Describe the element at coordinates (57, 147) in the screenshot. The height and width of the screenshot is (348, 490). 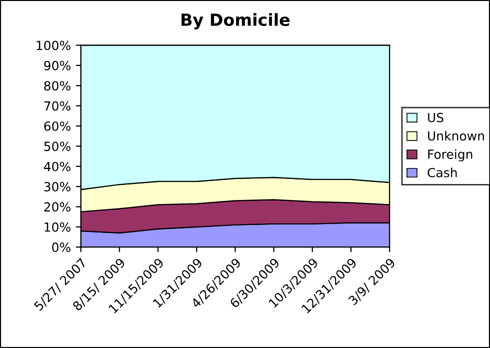
I see `y-tick-label: 50%` at that location.